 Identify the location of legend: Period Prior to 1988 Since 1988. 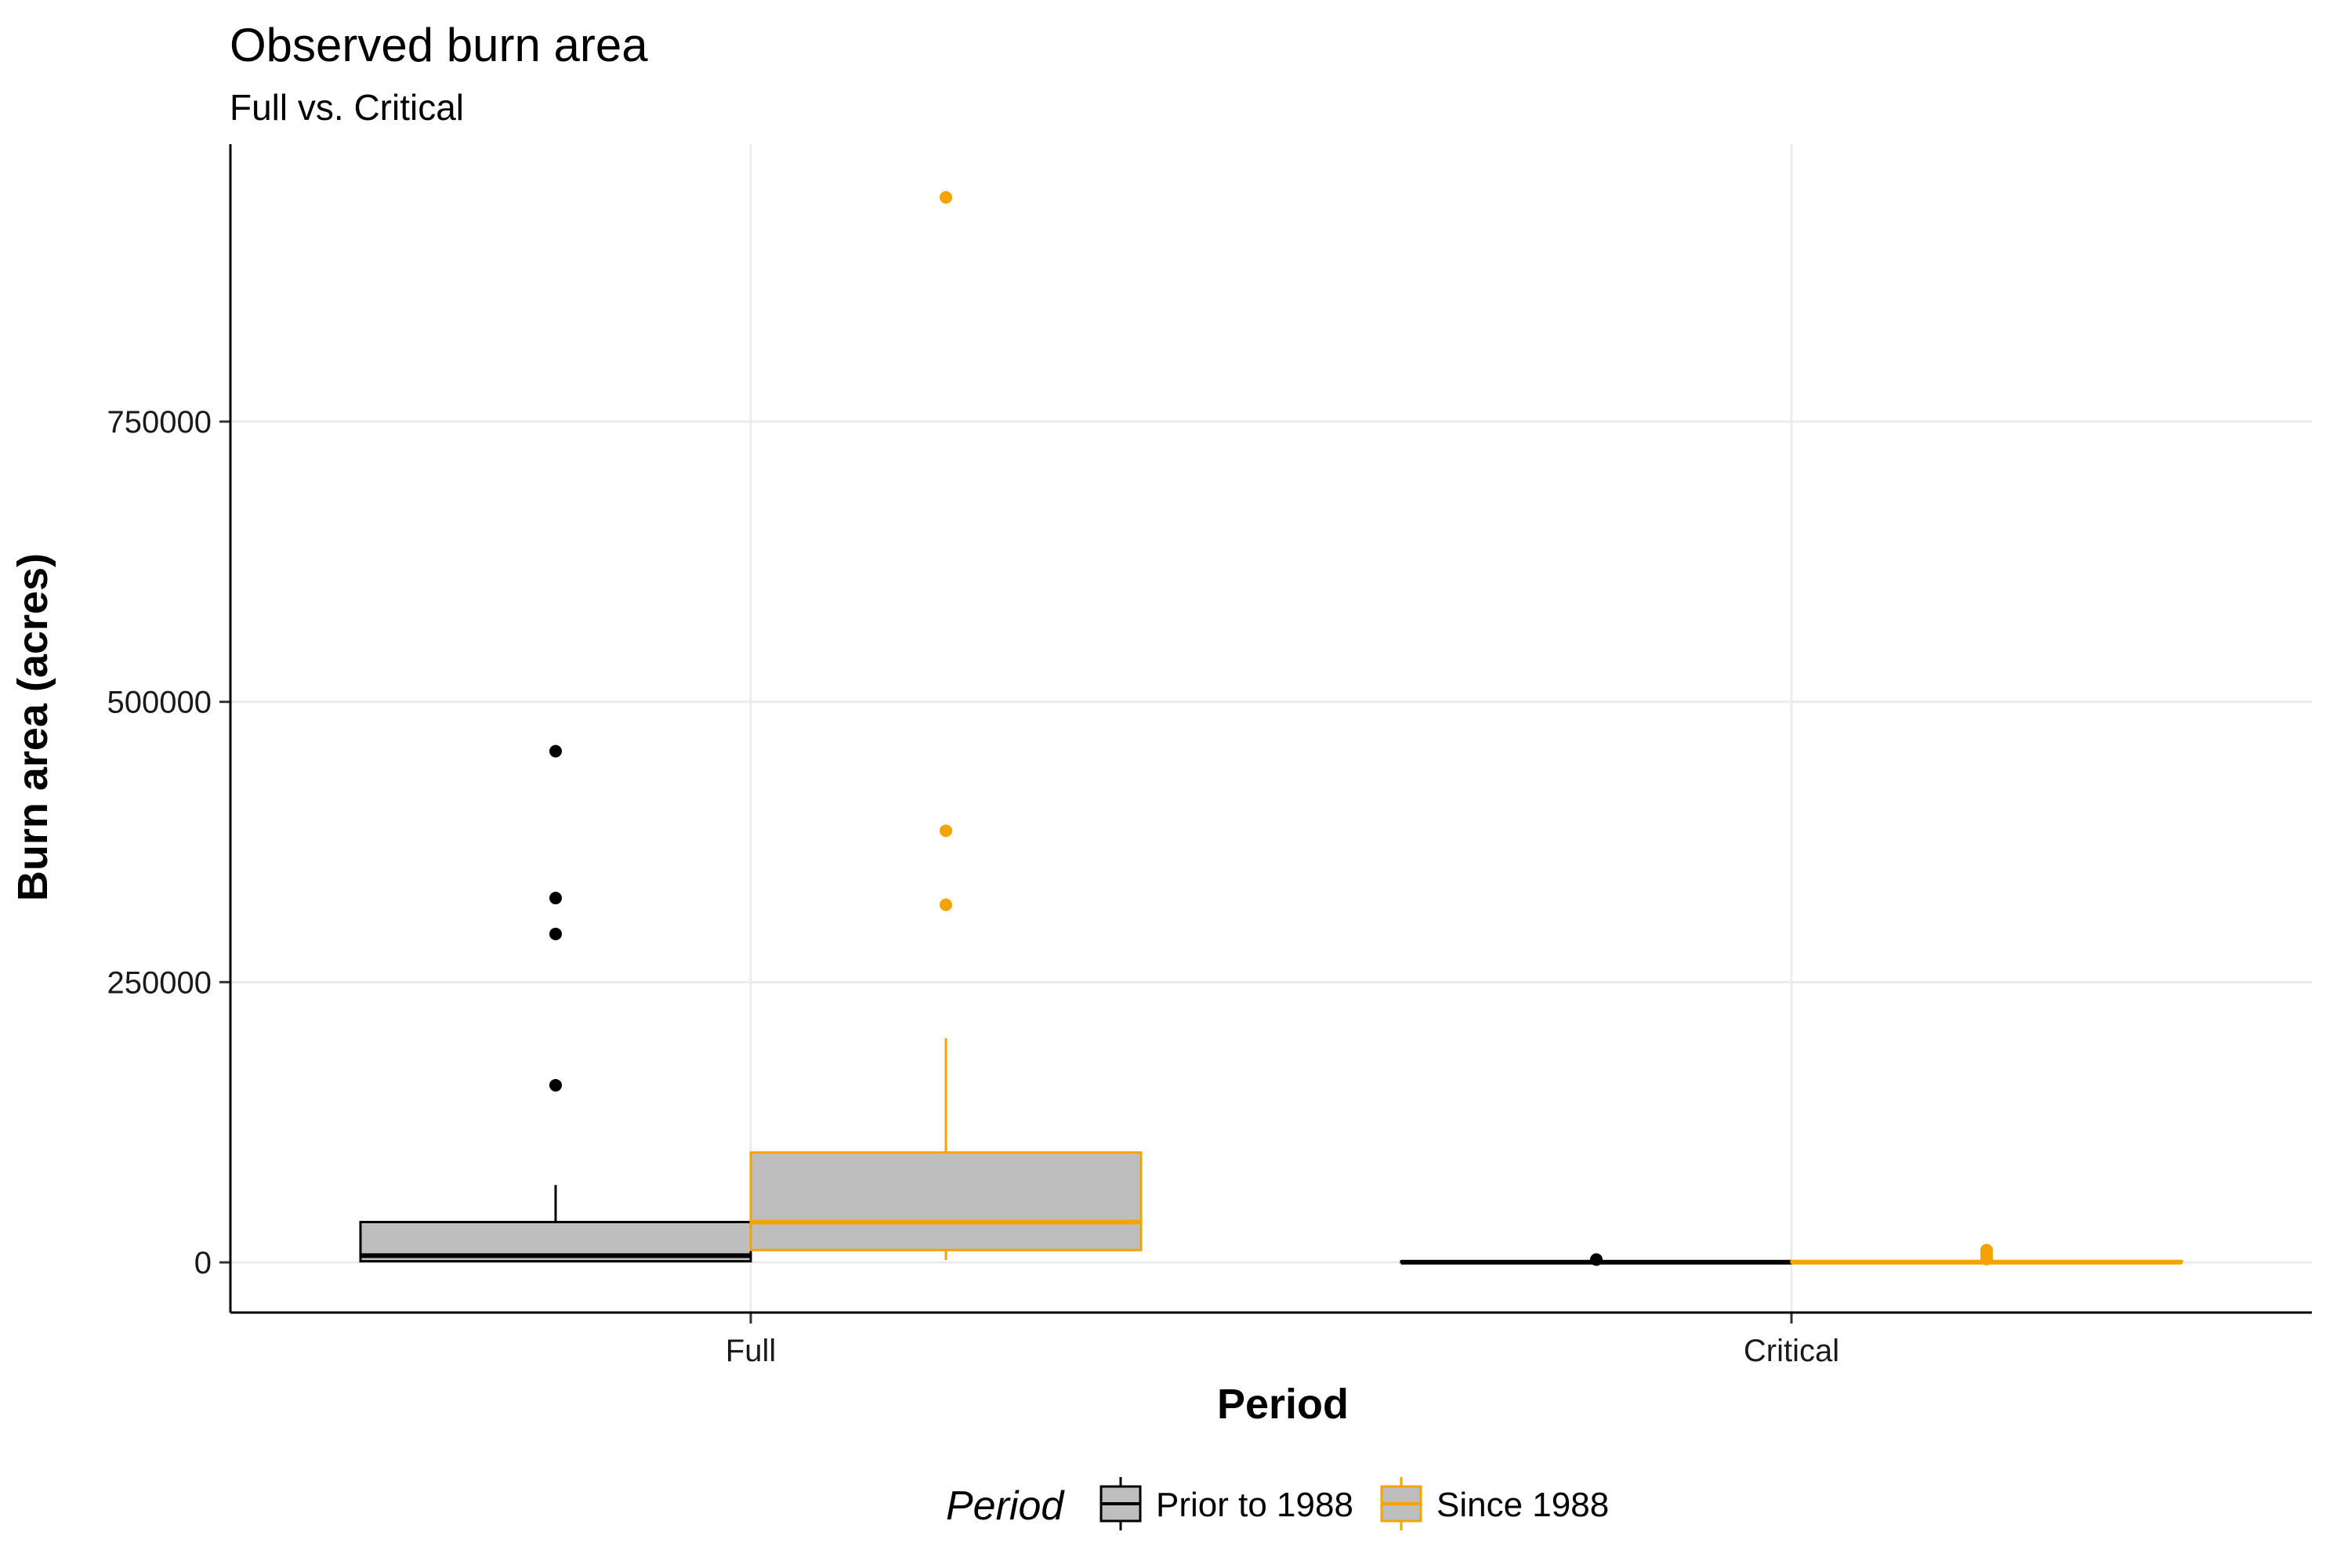
(1277, 1504).